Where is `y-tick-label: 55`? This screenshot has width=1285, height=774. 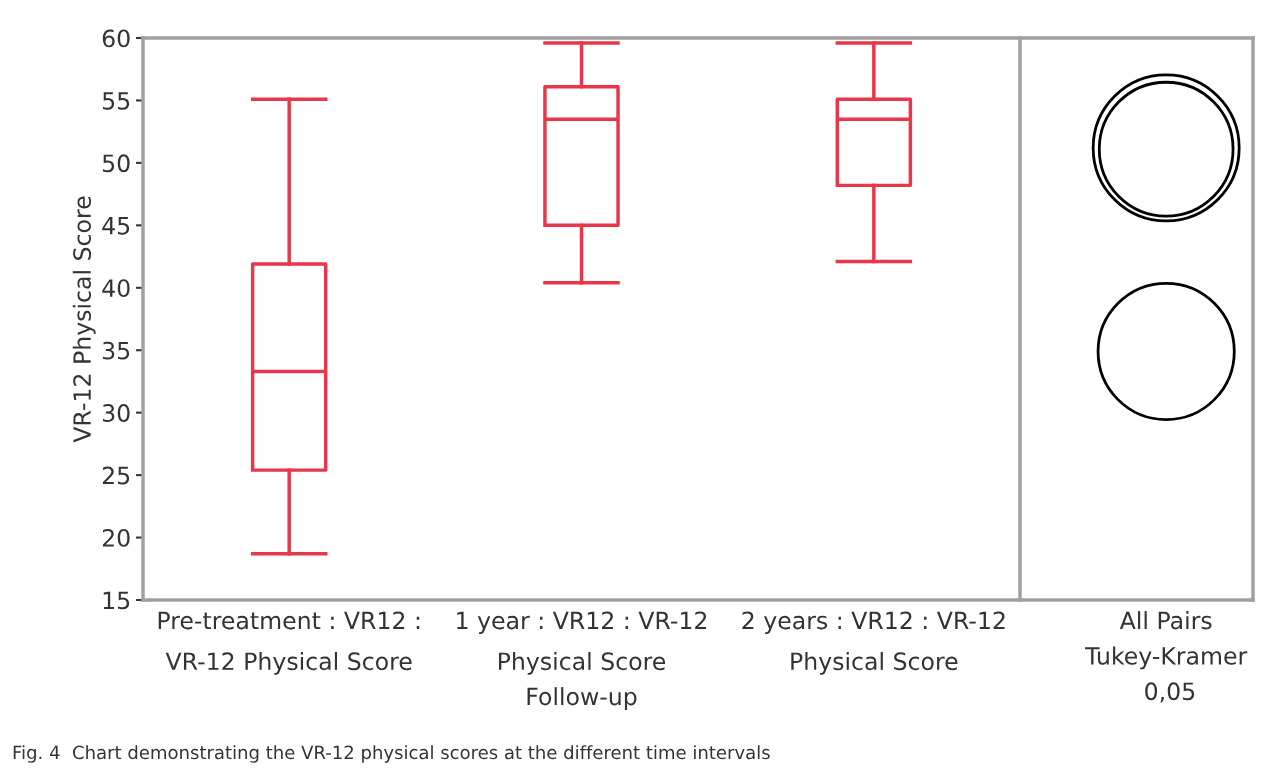
y-tick-label: 55 is located at coordinates (116, 101).